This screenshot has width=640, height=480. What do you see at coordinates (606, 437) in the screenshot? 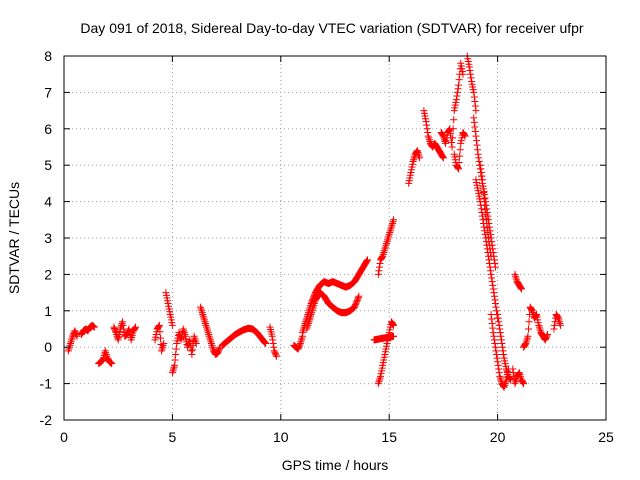
I see `x-tick-label: 25` at bounding box center [606, 437].